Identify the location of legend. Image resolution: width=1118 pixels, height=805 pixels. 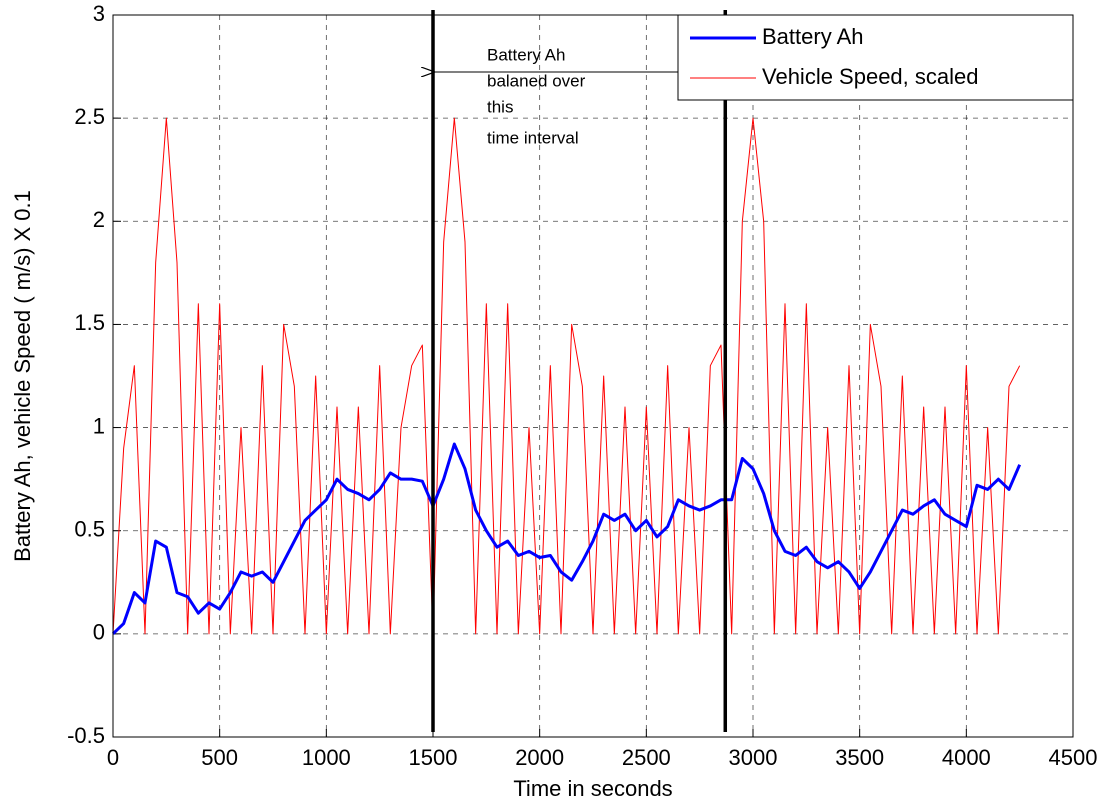
(875, 57).